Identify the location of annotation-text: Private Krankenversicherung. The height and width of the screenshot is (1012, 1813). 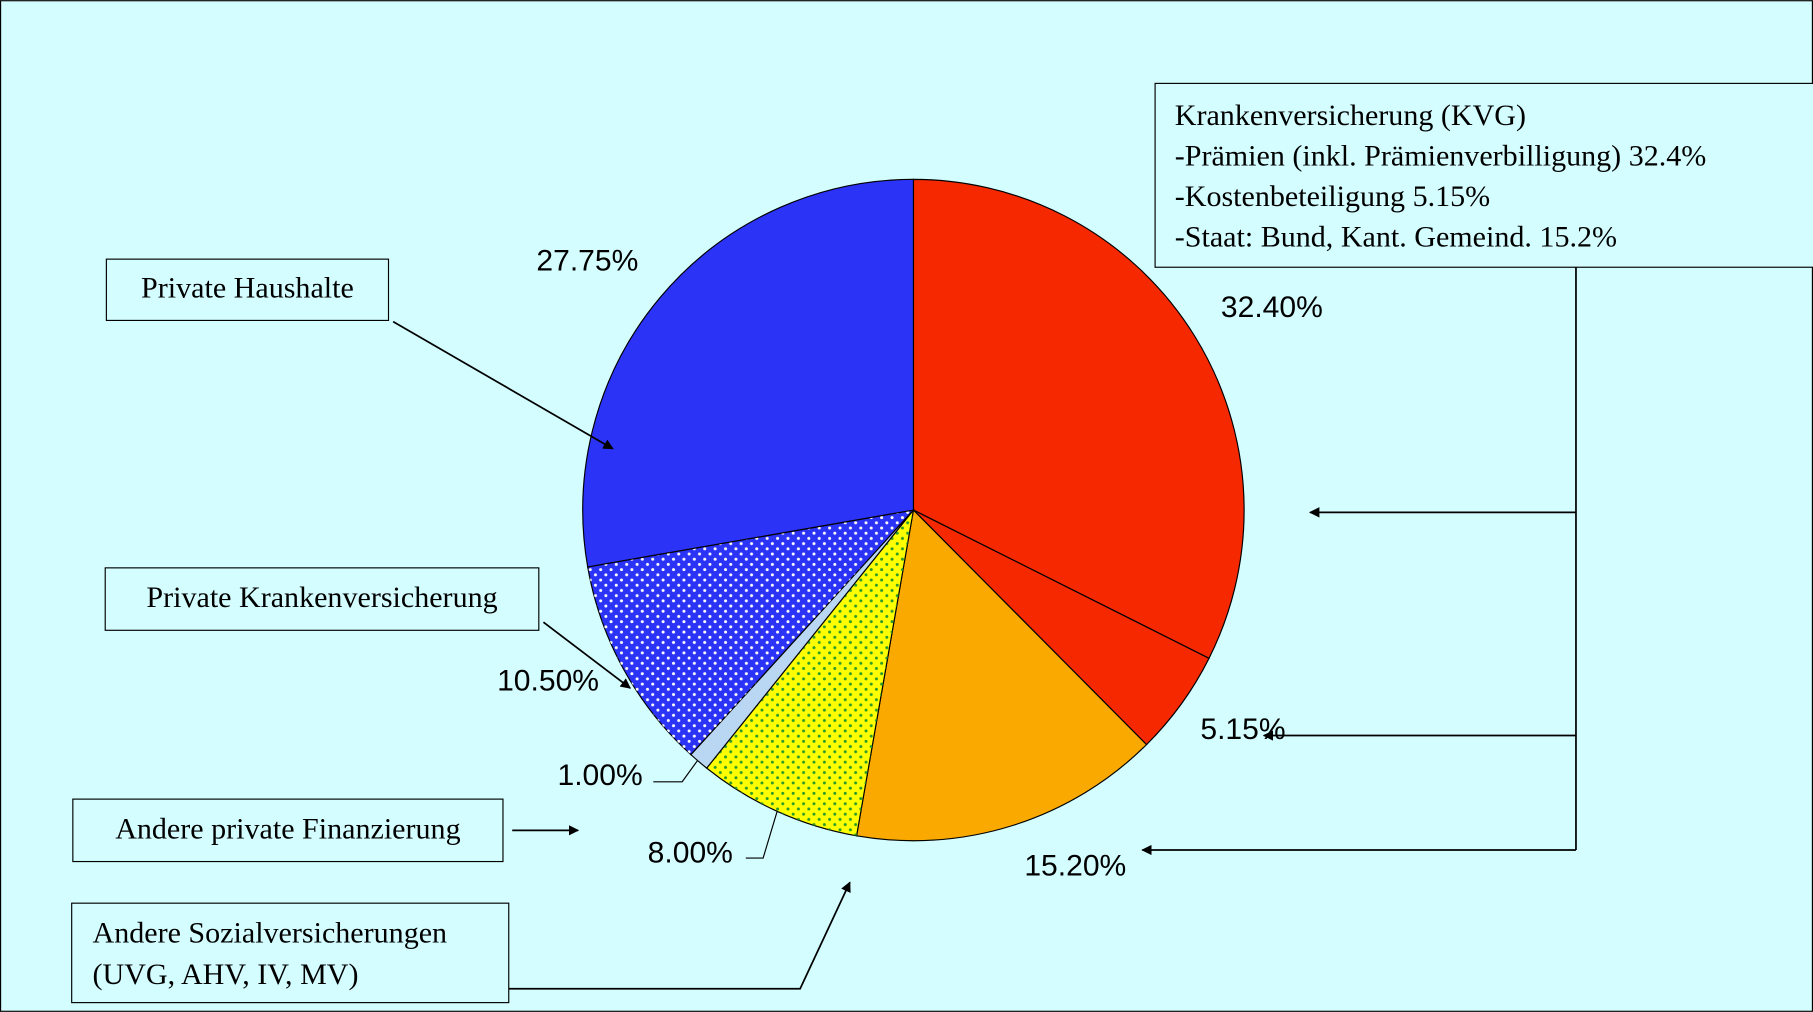
(321, 597).